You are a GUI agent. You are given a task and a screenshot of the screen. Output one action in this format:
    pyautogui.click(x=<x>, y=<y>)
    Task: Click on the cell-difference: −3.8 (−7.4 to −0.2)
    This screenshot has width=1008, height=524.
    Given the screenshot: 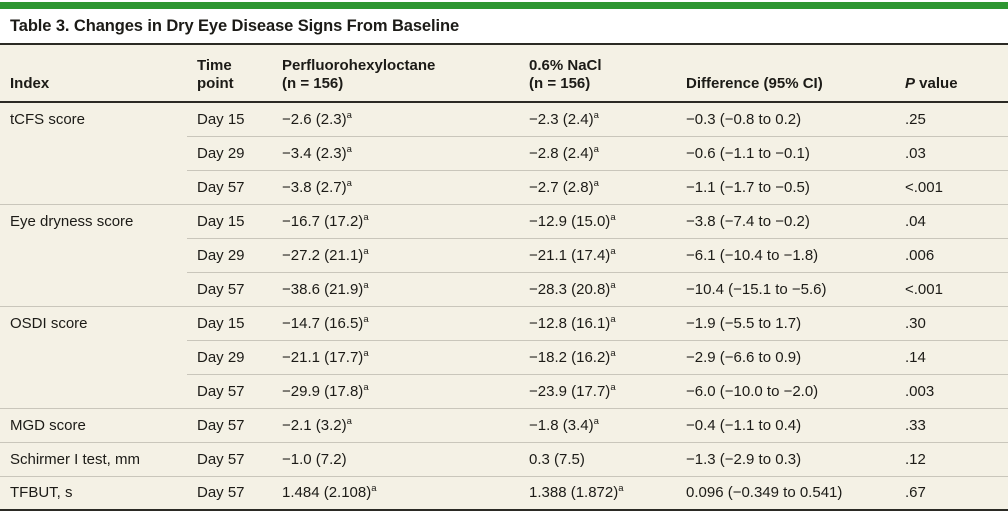 What is the action you would take?
    pyautogui.click(x=785, y=220)
    